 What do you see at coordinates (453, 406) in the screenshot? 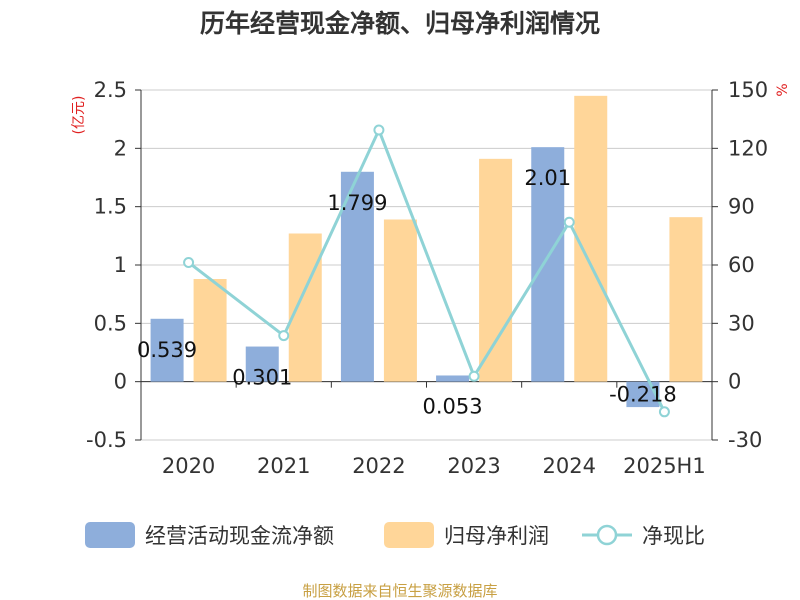
I see `cashflow-data-label: 0.053` at bounding box center [453, 406].